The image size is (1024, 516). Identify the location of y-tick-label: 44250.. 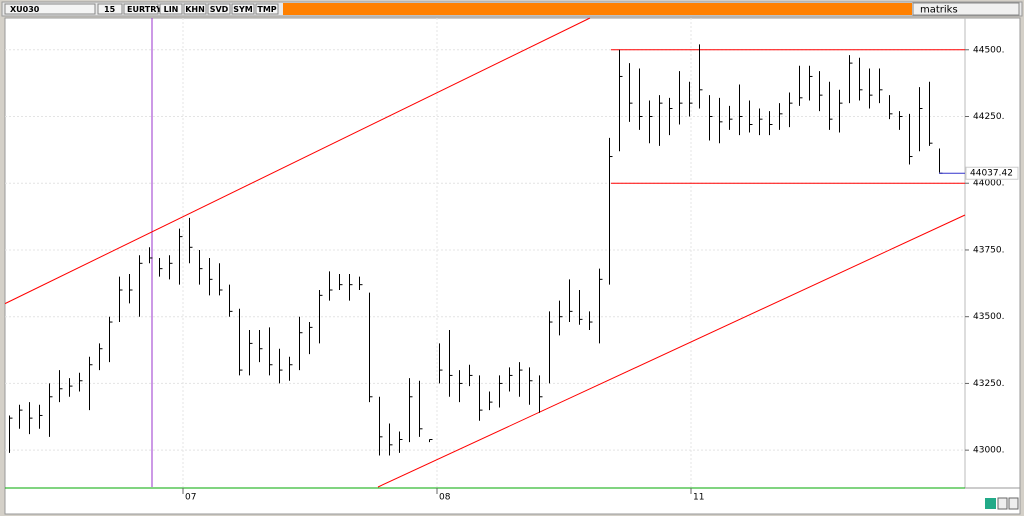
(989, 117).